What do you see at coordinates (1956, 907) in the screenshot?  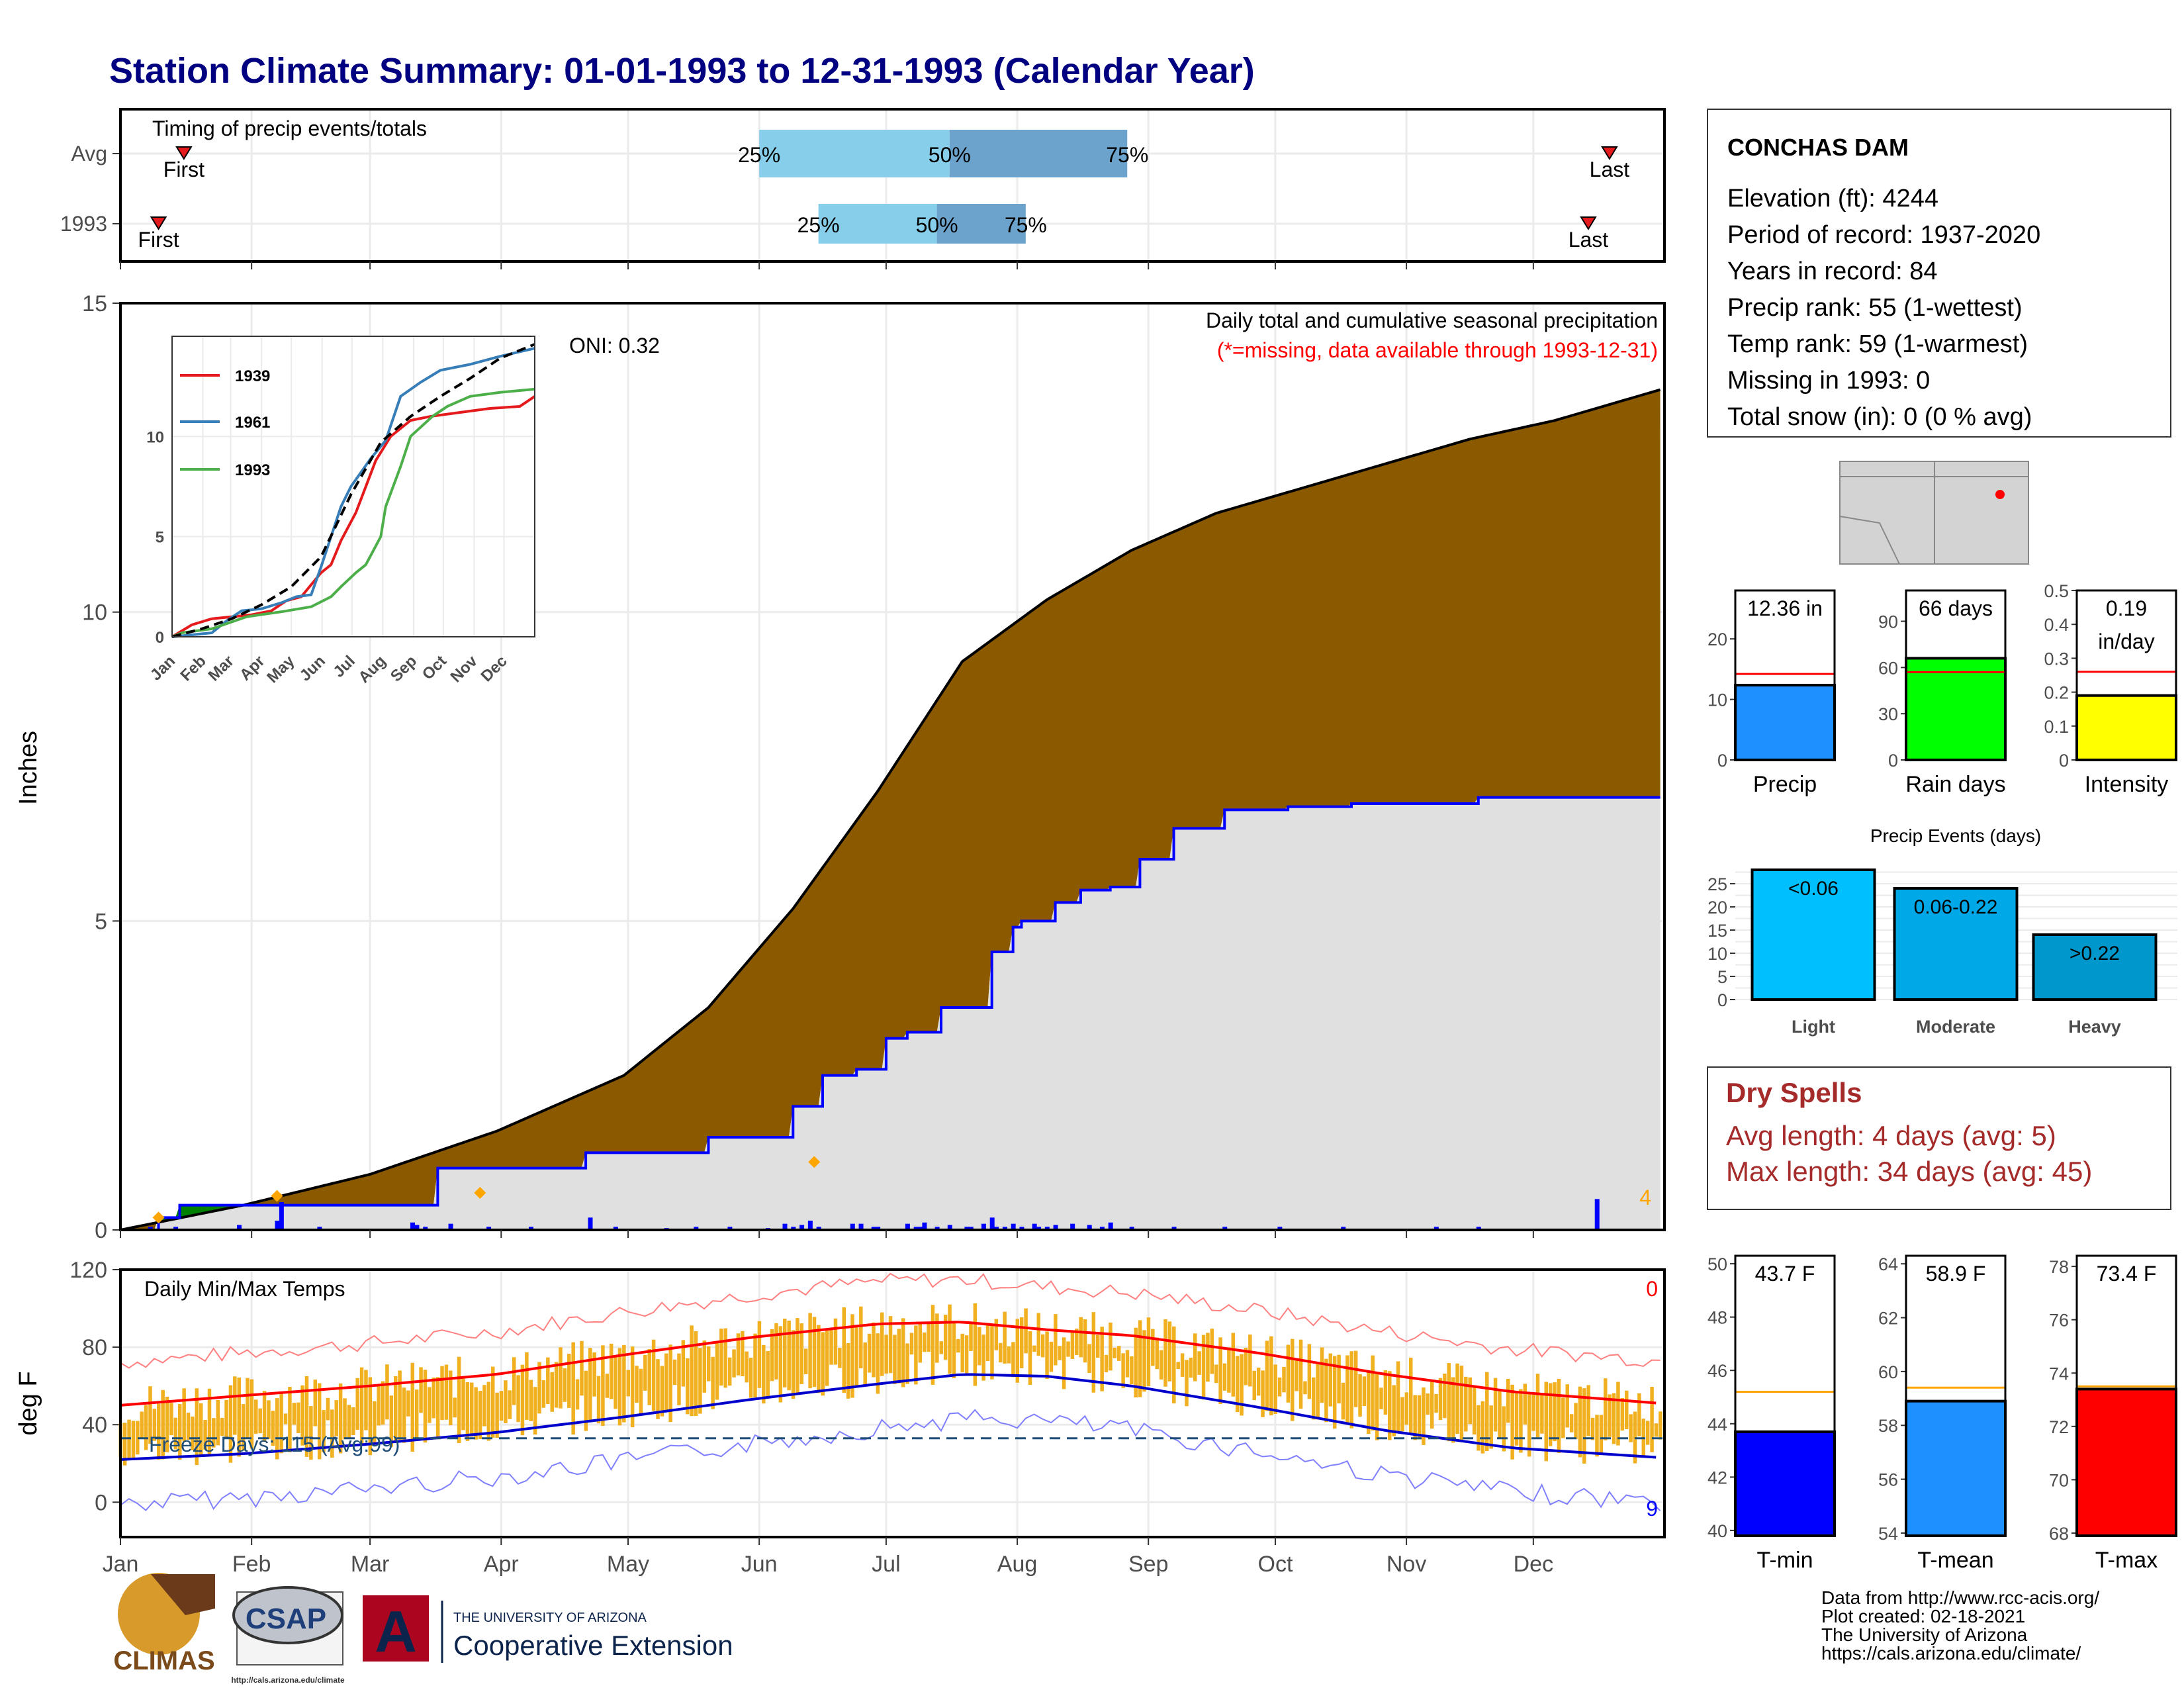 I see `precip-event-bar-label: 0.06-0.22` at bounding box center [1956, 907].